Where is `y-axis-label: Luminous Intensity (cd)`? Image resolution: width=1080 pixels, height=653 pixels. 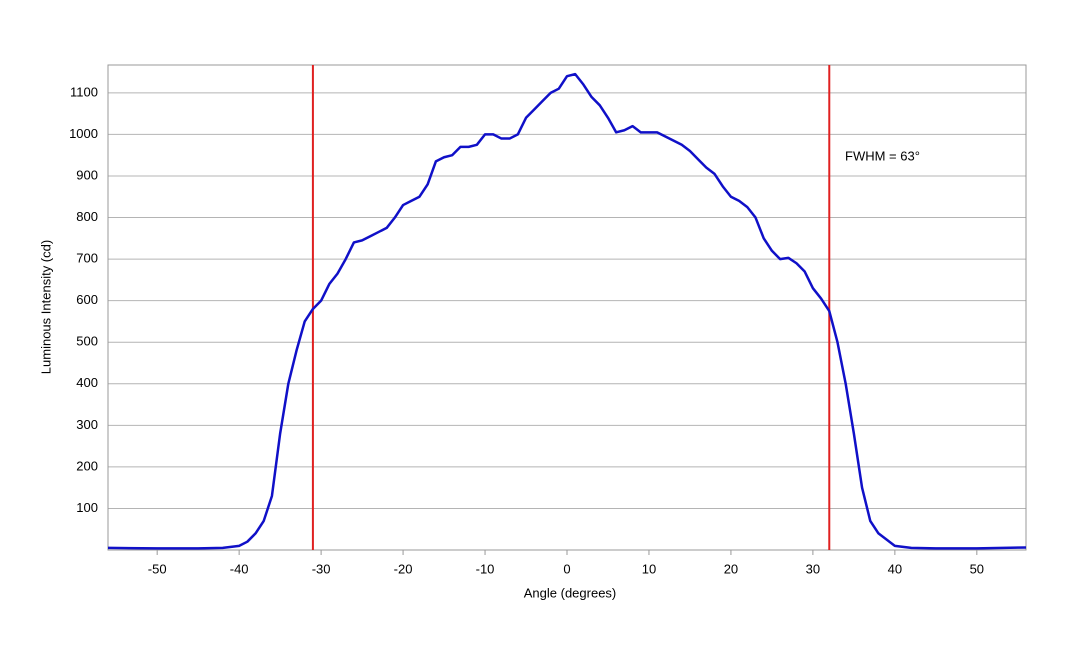
y-axis-label: Luminous Intensity (cd) is located at coordinates (45, 307).